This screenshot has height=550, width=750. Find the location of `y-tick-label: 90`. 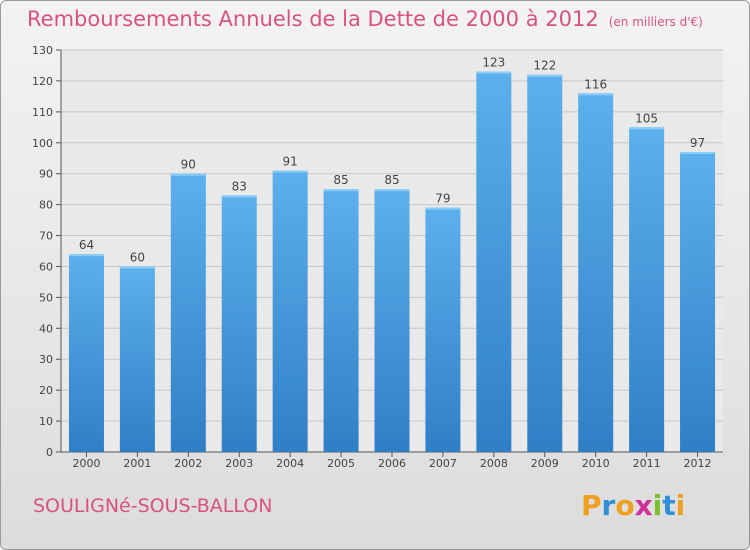

y-tick-label: 90 is located at coordinates (46, 174).